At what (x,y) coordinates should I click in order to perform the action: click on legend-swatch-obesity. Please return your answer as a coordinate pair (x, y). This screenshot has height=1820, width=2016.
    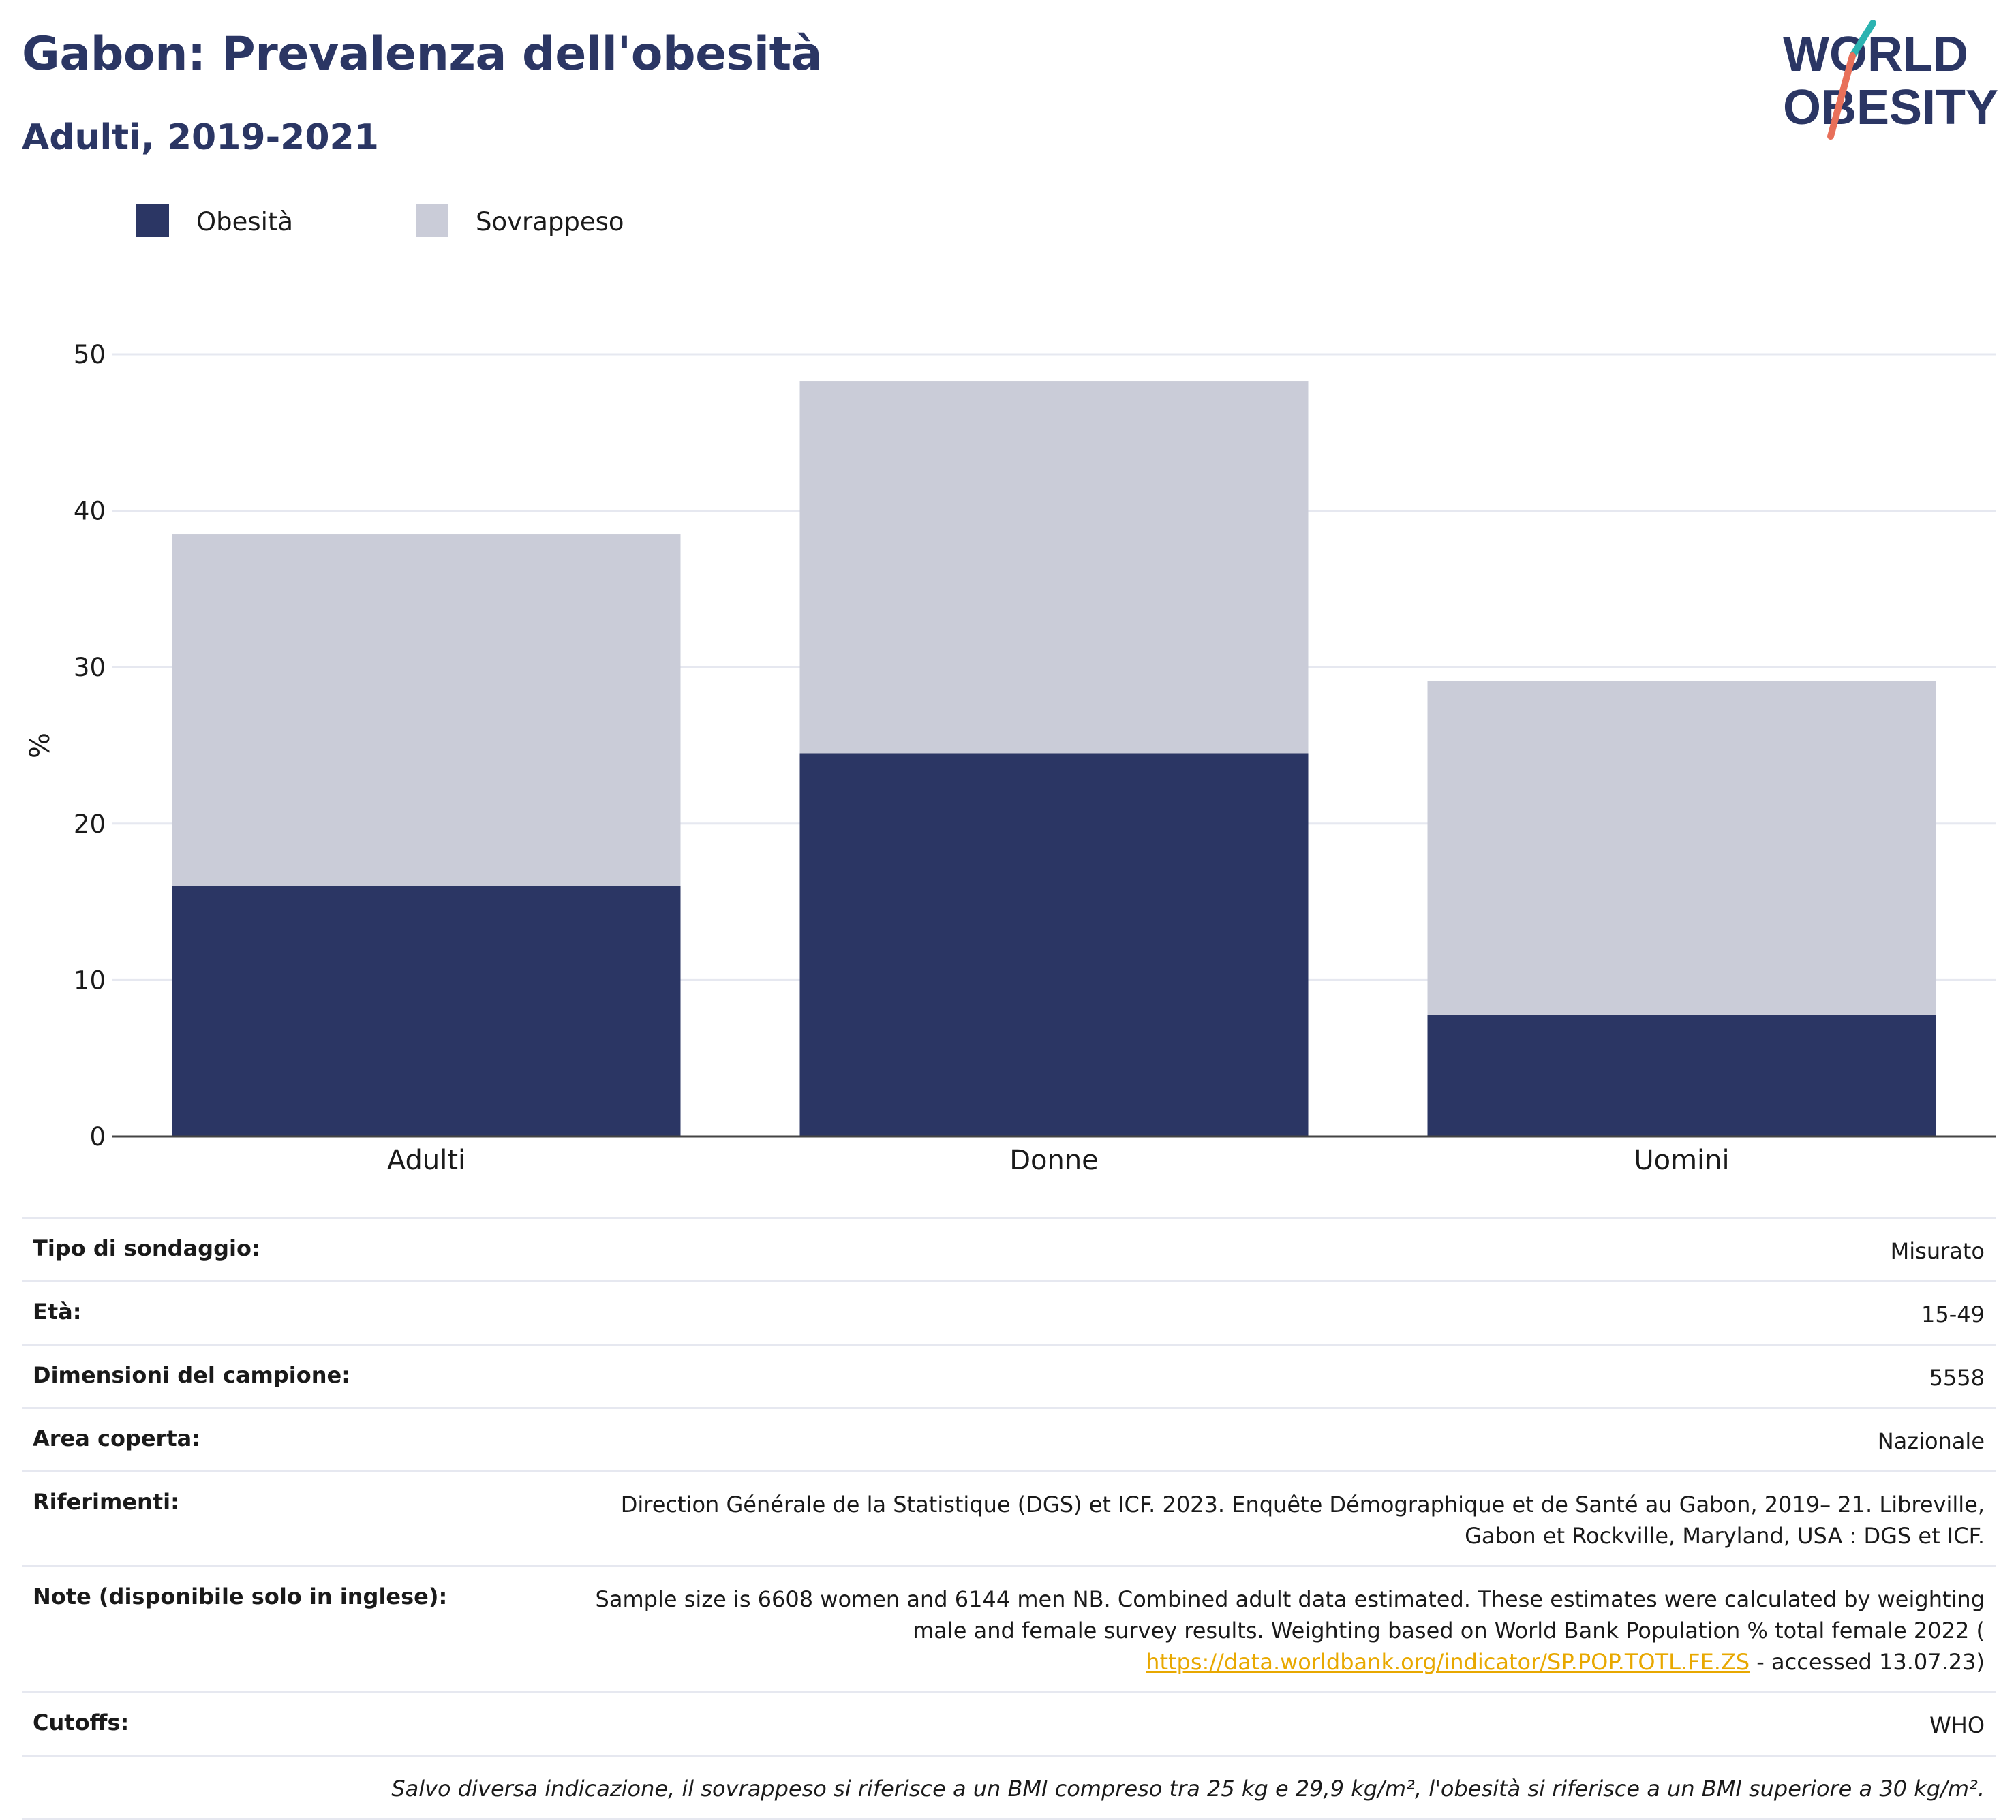
    Looking at the image, I should click on (152, 220).